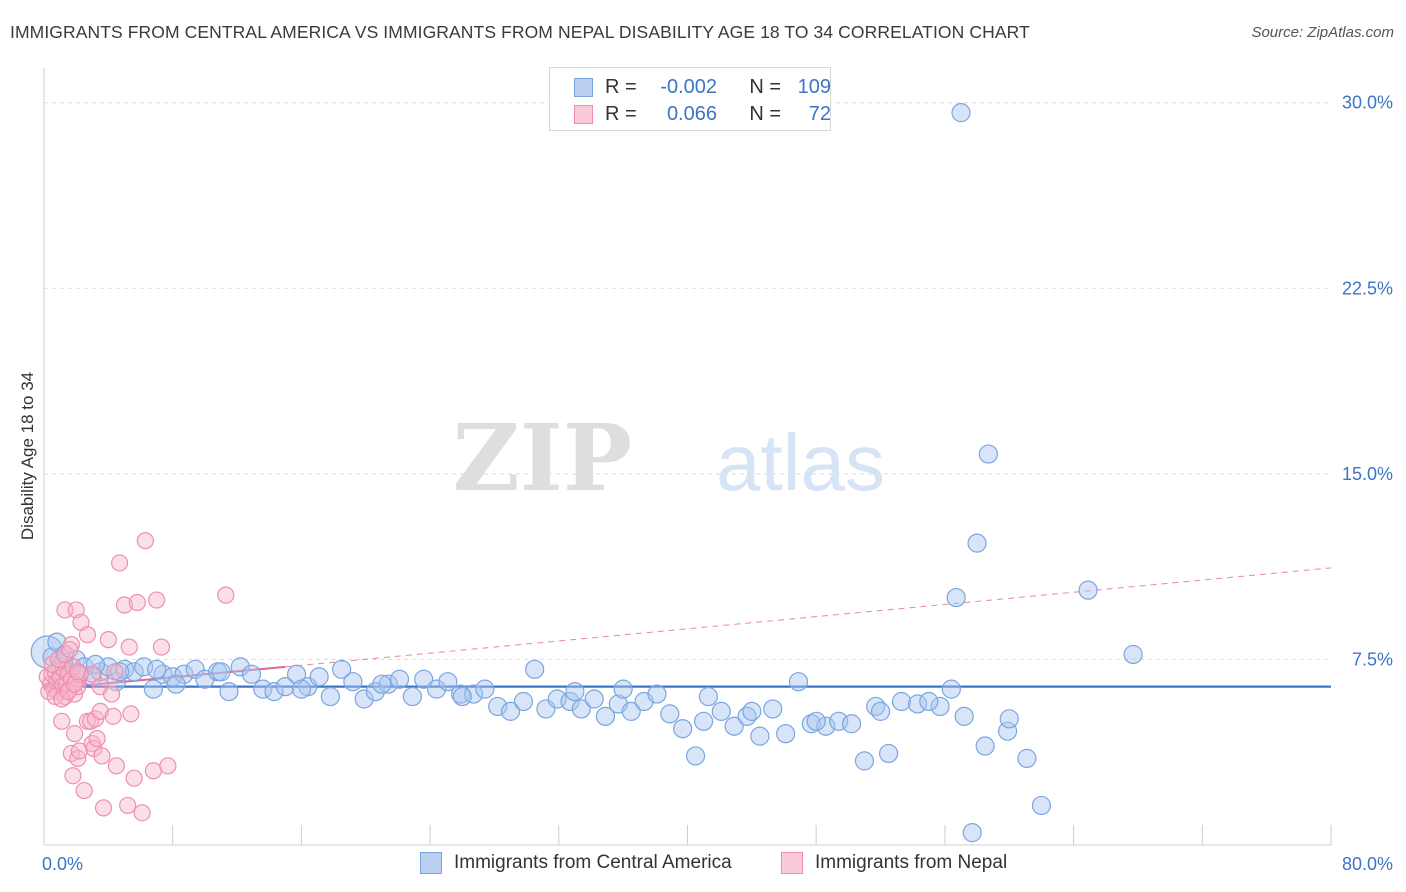  What do you see at coordinates (164, 678) in the screenshot?
I see `trend-line-nepal` at bounding box center [164, 678].